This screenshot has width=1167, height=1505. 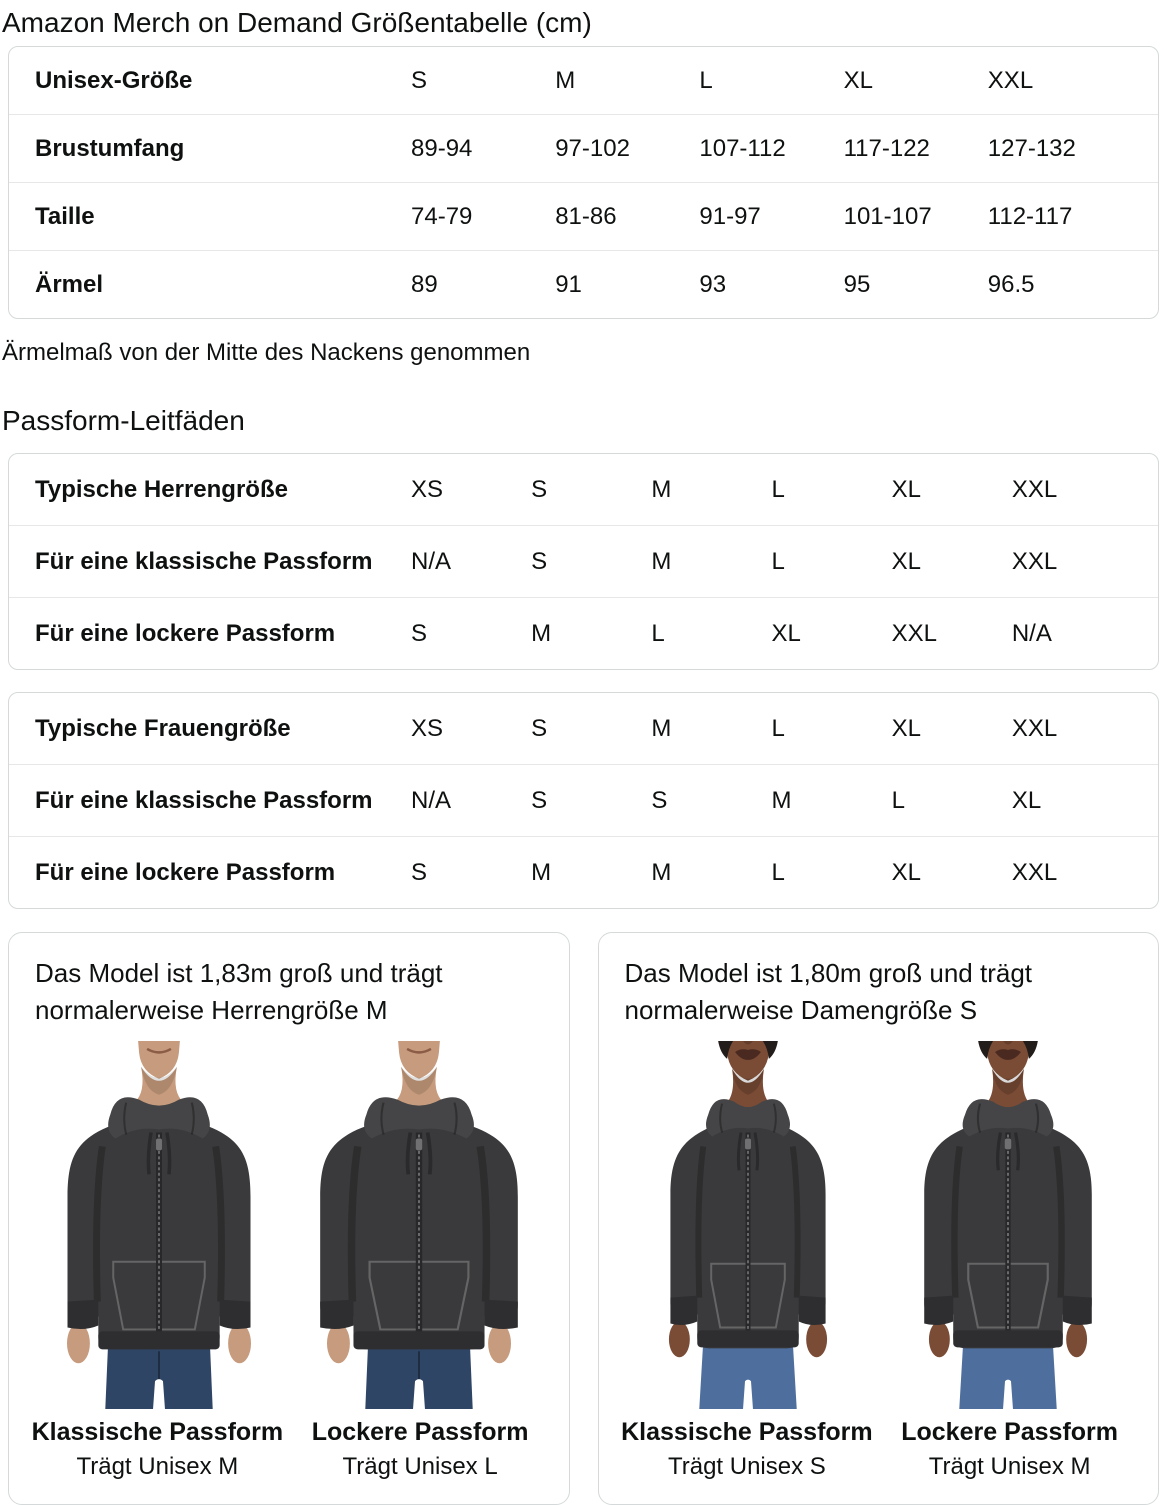 I want to click on row-label: Unisex-Größe, so click(x=114, y=80).